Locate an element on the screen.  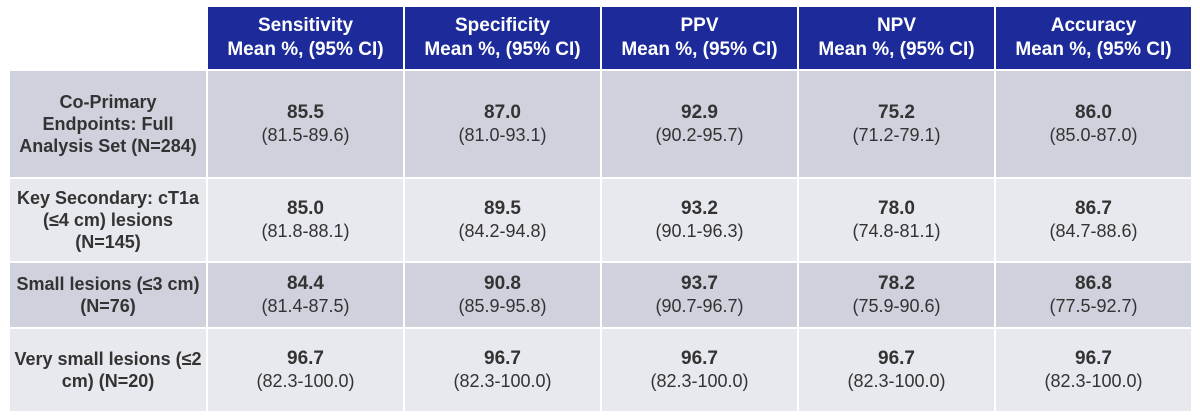
table-cell: 90.8 (85.9-95.8) is located at coordinates (502, 295).